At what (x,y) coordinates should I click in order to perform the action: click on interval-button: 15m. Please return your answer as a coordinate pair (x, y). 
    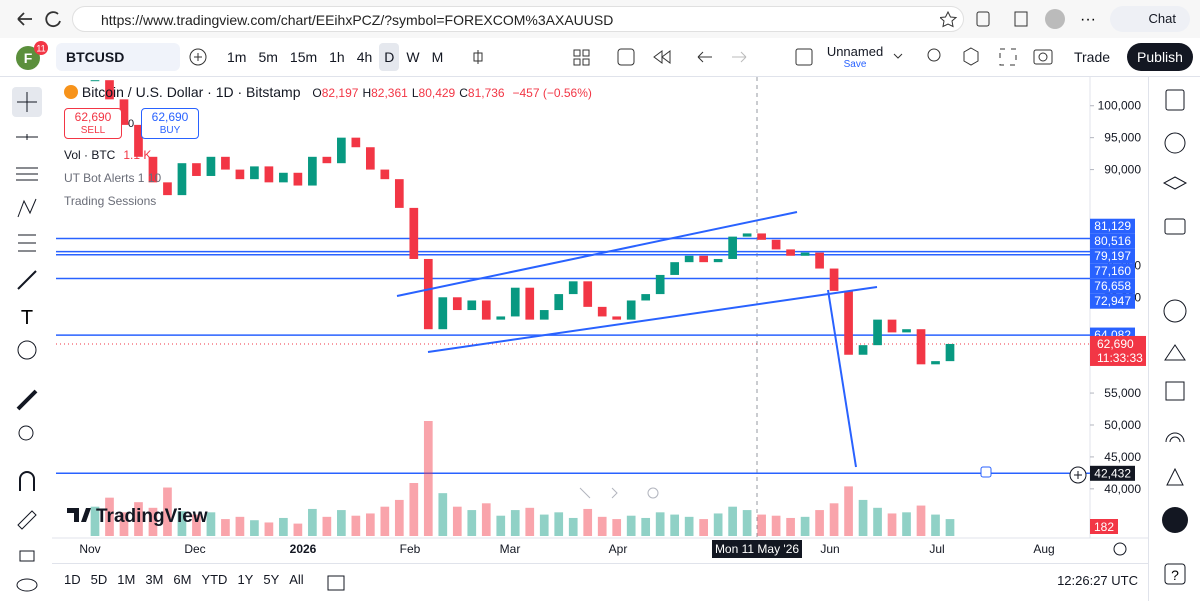
    Looking at the image, I should click on (303, 57).